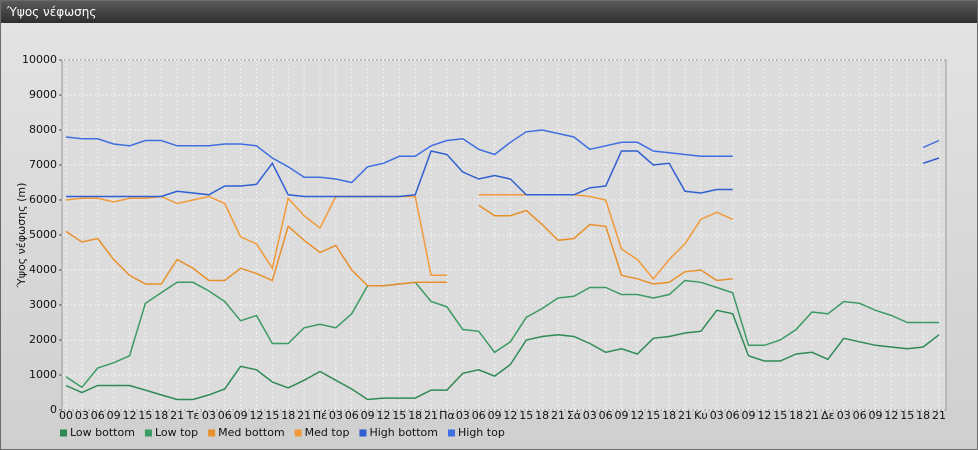 This screenshot has width=978, height=450. What do you see at coordinates (481, 432) in the screenshot?
I see `legend-label: High top` at bounding box center [481, 432].